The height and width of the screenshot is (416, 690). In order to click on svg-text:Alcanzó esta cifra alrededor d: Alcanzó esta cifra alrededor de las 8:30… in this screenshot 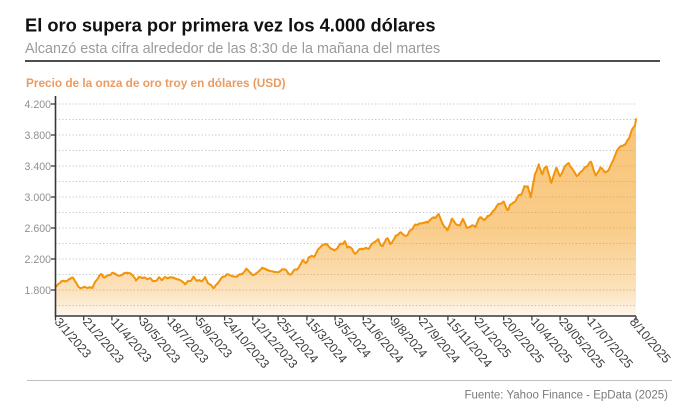, I will do `click(232, 49)`.